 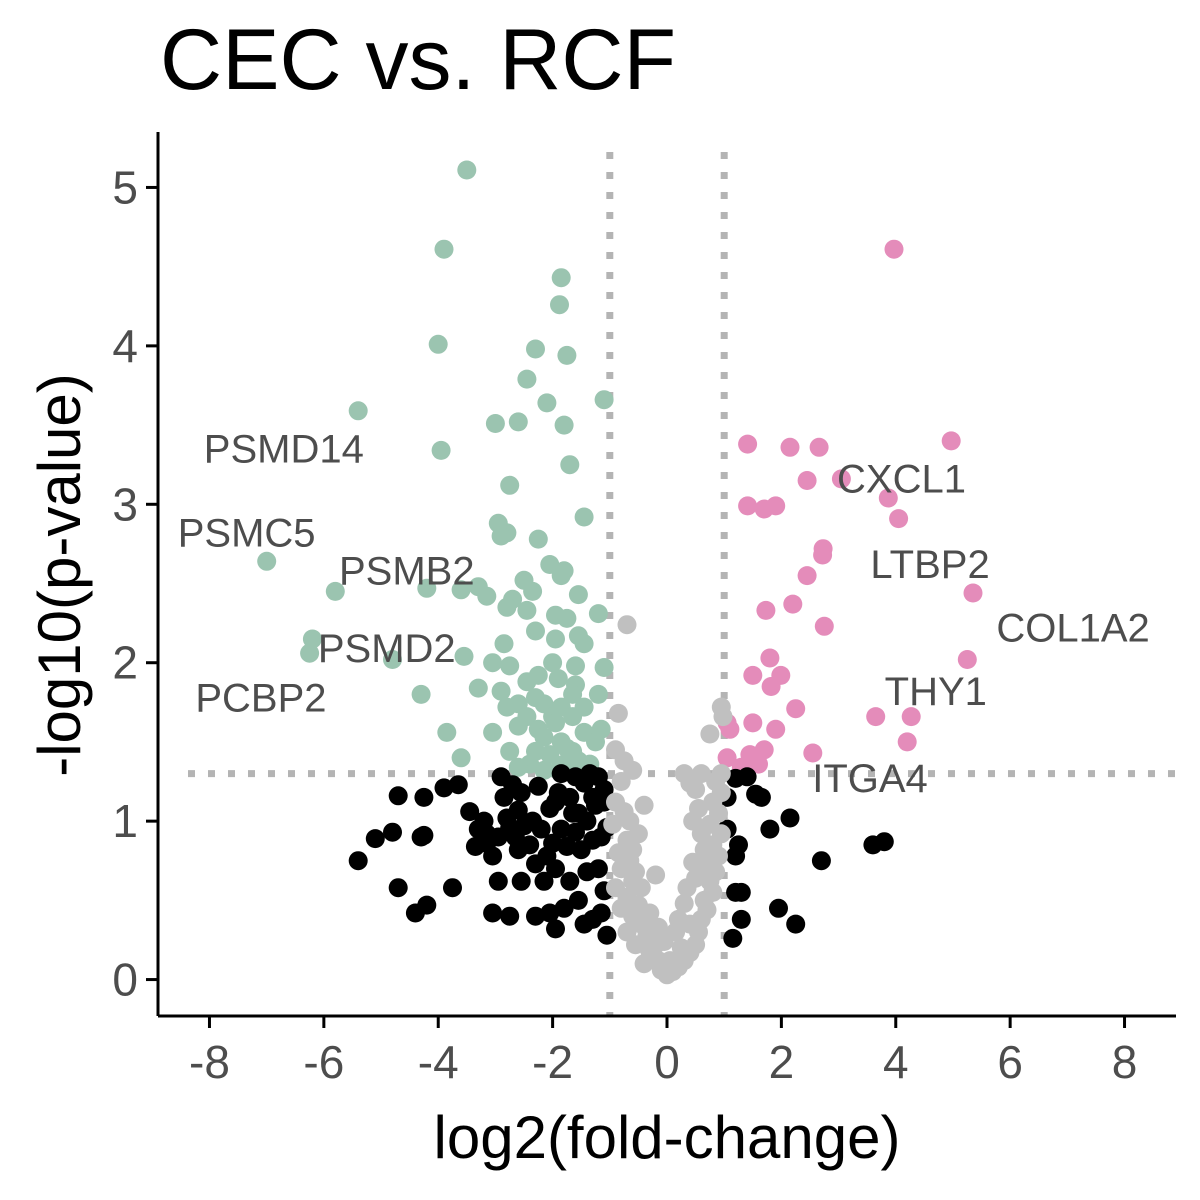 I want to click on x-tick-label: -2, so click(x=552, y=1062).